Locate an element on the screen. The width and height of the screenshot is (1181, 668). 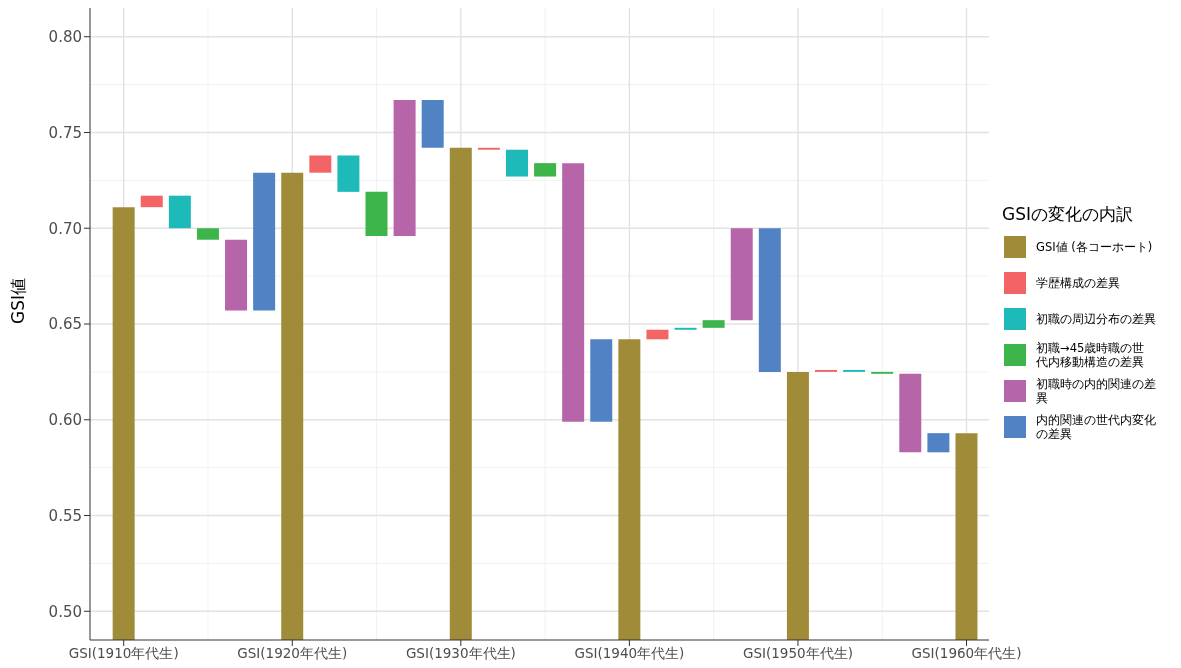
legend-label: 学歴構成の差異 is located at coordinates (1078, 283).